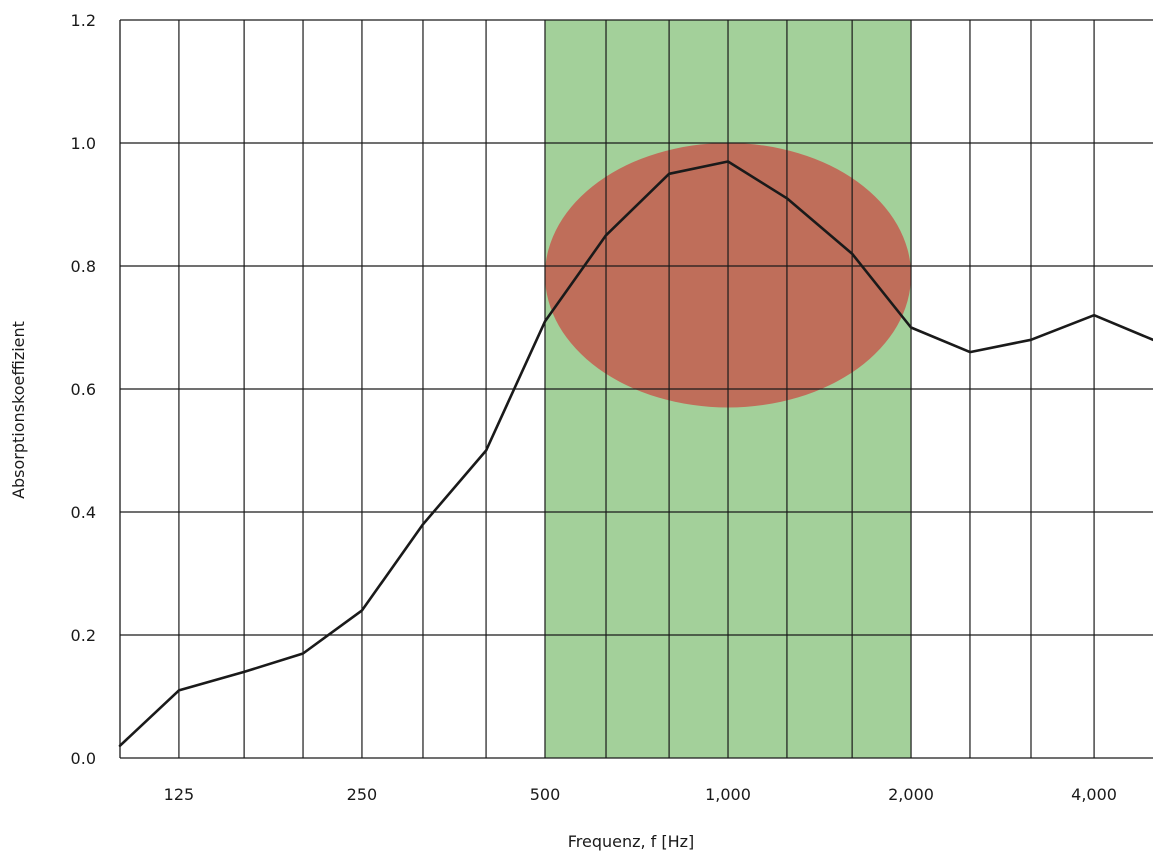  What do you see at coordinates (362, 794) in the screenshot?
I see `x-tick-label: 250` at bounding box center [362, 794].